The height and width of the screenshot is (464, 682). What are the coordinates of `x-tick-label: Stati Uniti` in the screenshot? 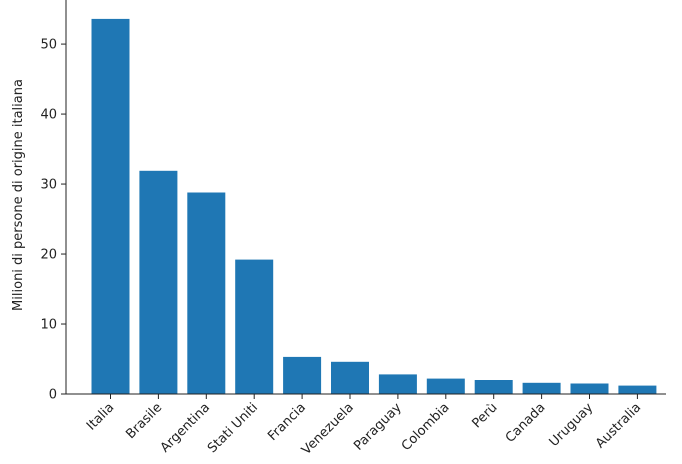 It's located at (233, 428).